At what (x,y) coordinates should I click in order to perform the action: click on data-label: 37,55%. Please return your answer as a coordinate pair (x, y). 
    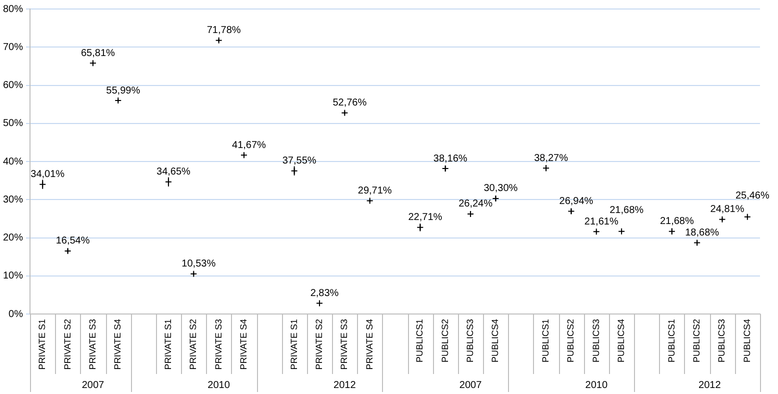
    Looking at the image, I should click on (299, 161).